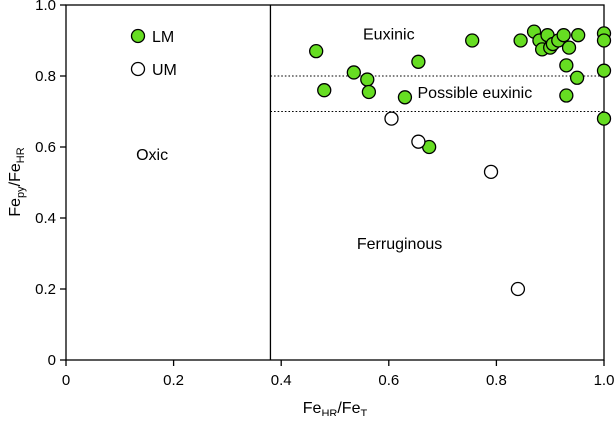 The height and width of the screenshot is (421, 616). Describe the element at coordinates (52, 360) in the screenshot. I see `y-tick-label: 0` at that location.